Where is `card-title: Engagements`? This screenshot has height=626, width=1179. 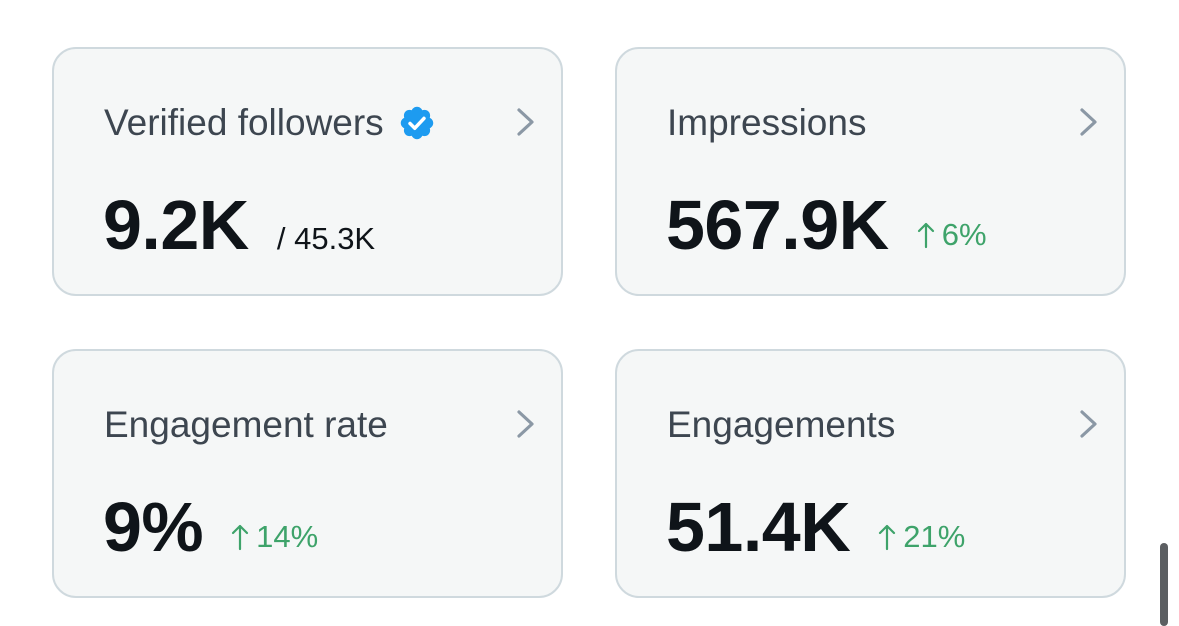 card-title: Engagements is located at coordinates (781, 425).